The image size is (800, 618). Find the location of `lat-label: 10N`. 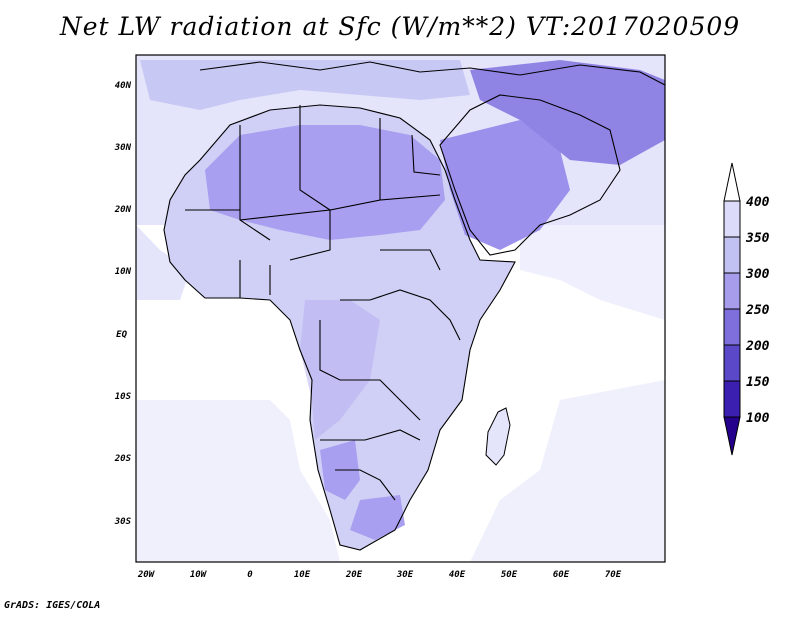

lat-label: 10N is located at coordinates (123, 272).